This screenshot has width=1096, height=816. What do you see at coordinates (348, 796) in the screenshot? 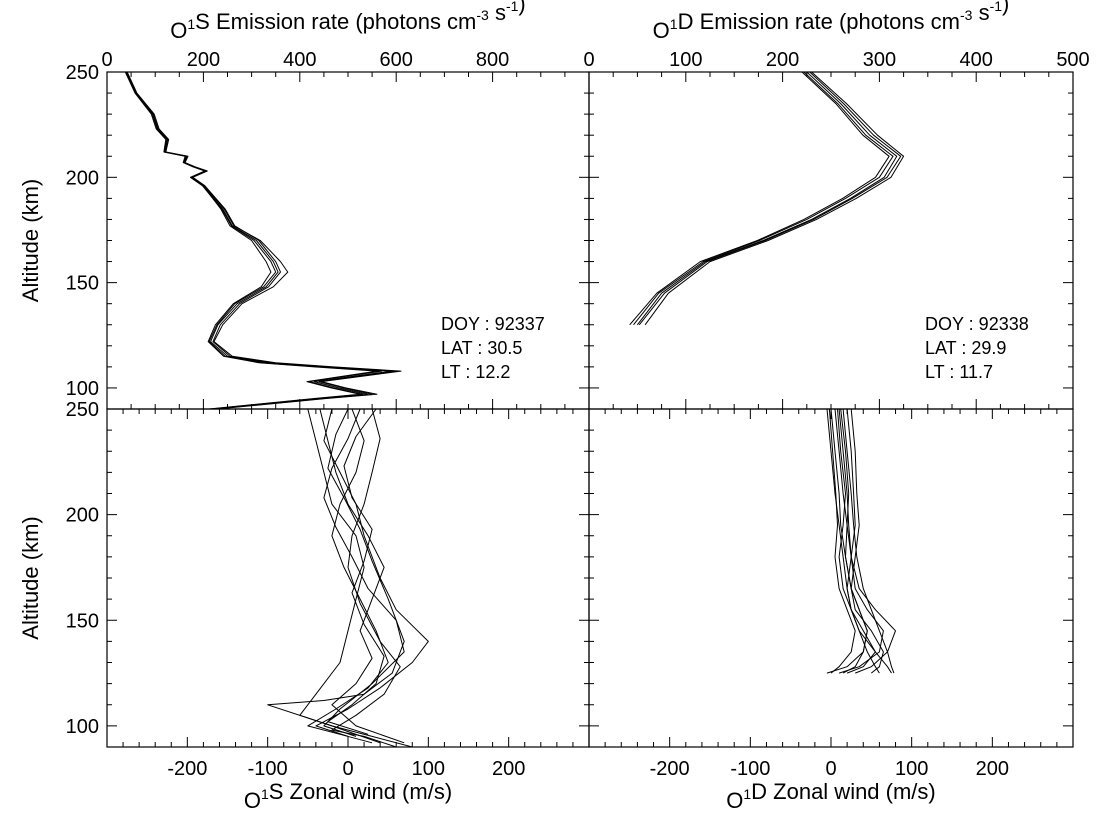
I see `x-axis-label: O1S Zonal wind (m/s)` at bounding box center [348, 796].